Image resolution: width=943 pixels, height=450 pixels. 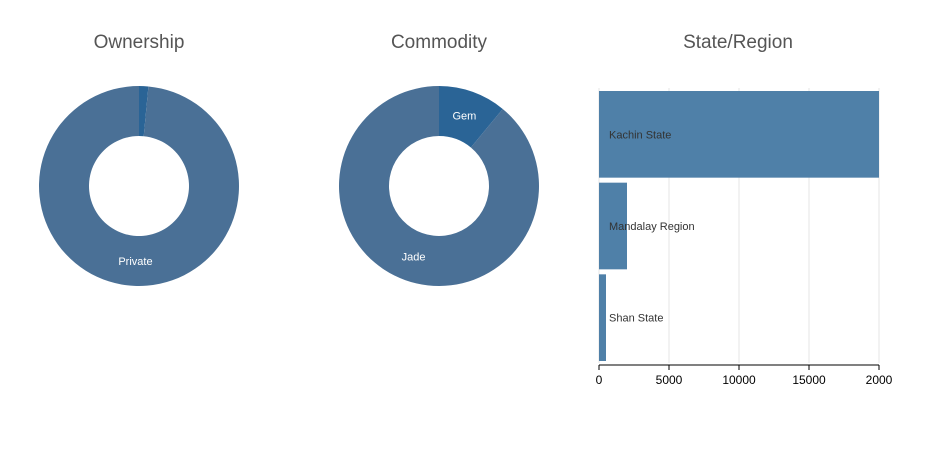 I want to click on donut-slice-jade, so click(x=439, y=186).